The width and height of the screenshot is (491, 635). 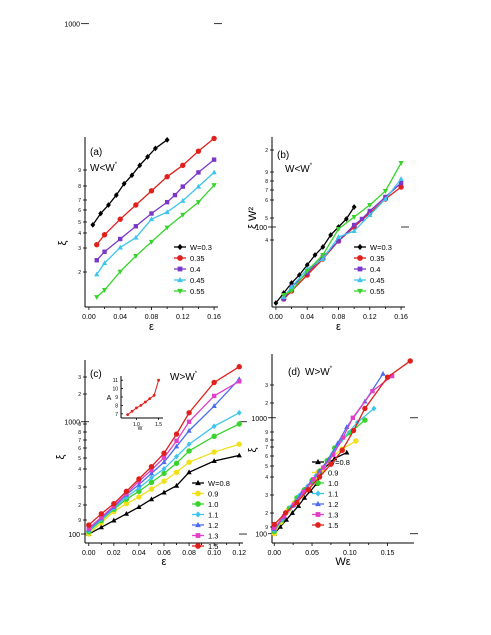 I want to click on condition-superscript: *, so click(x=116, y=165).